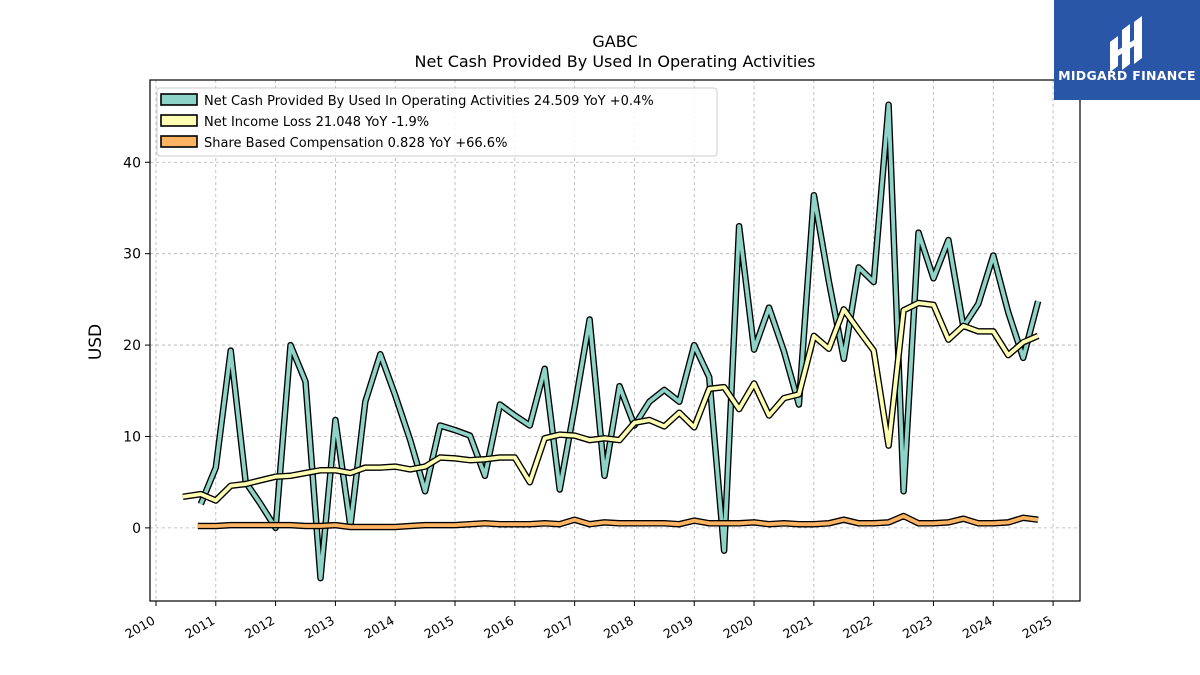 The image size is (1200, 675). I want to click on x-tick-label: 2022, so click(857, 627).